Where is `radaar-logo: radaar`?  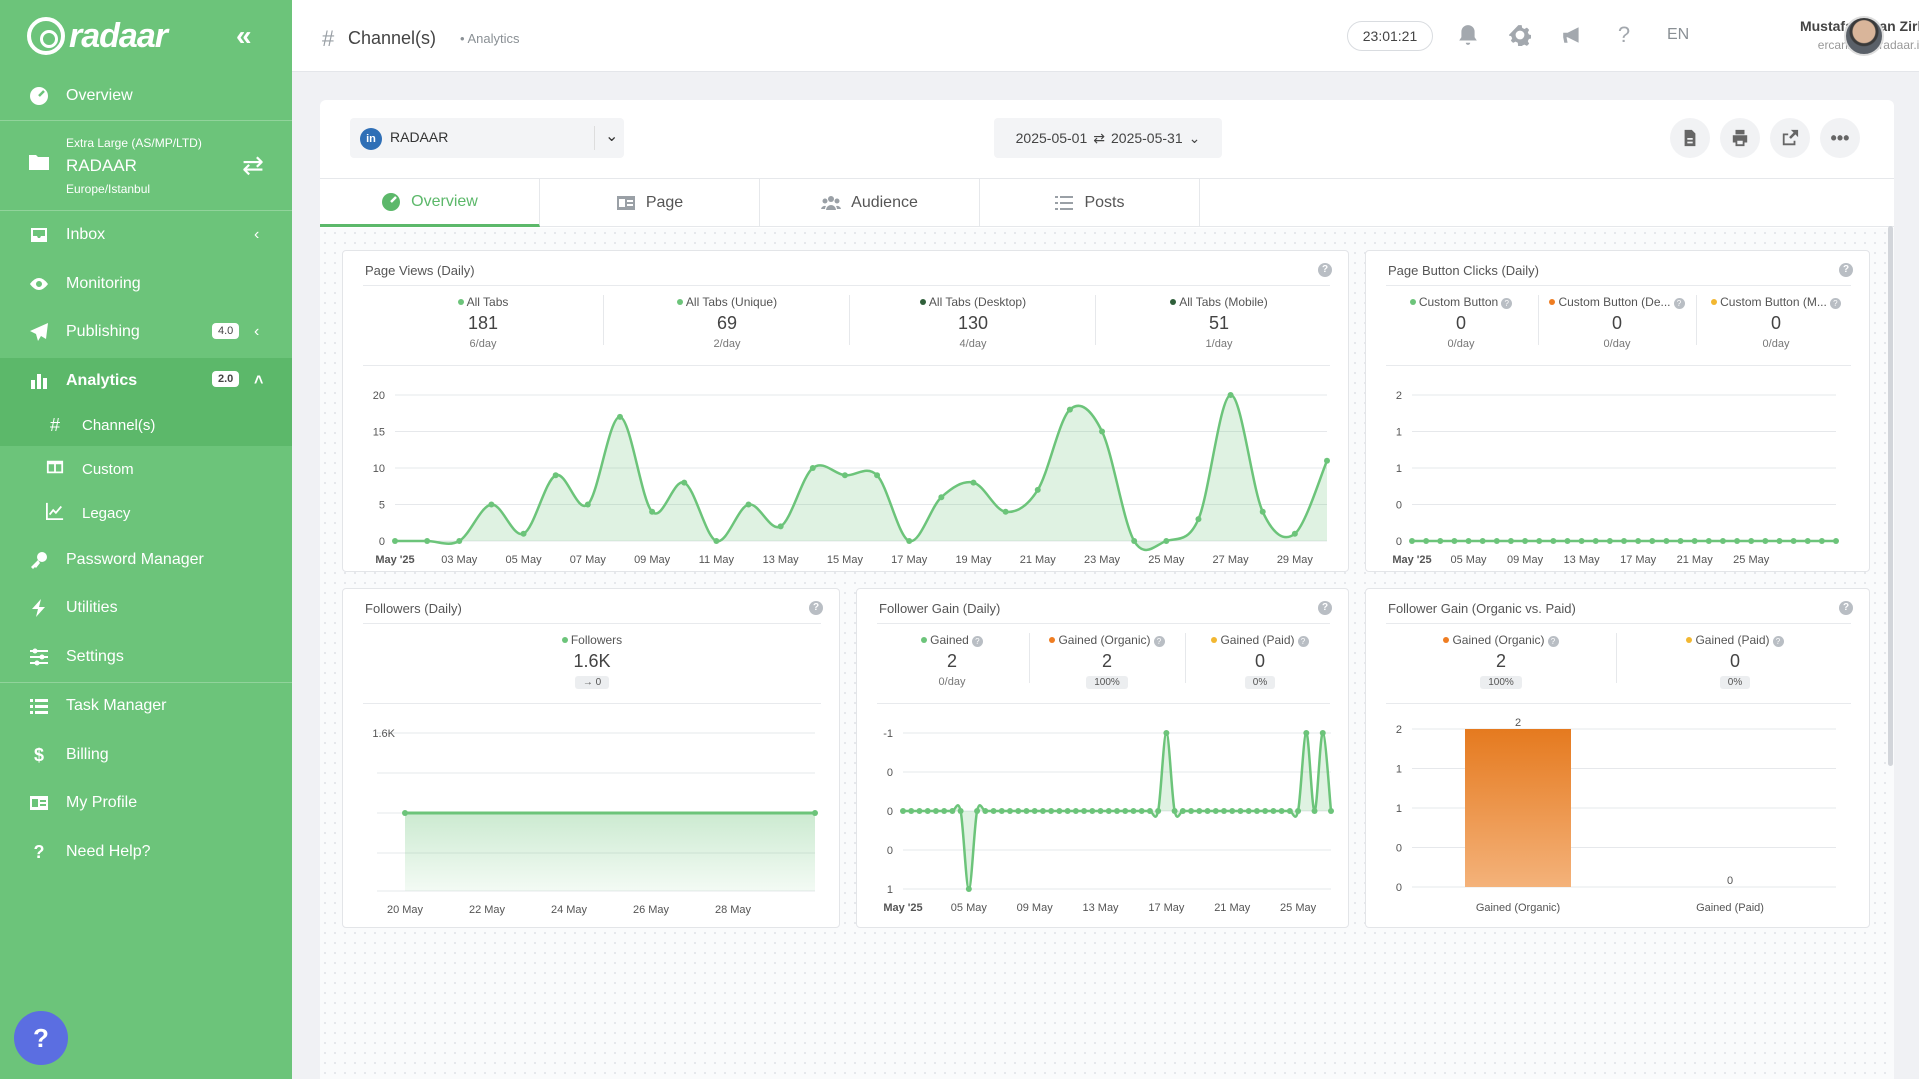 radaar-logo: radaar is located at coordinates (97, 36).